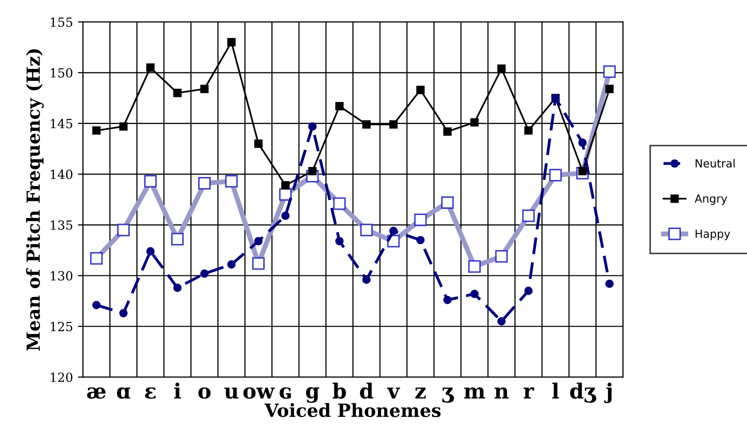 Image resolution: width=747 pixels, height=430 pixels. Describe the element at coordinates (35, 200) in the screenshot. I see `y-axis-title: Mean of Pitch Frequency (Hz)` at that location.